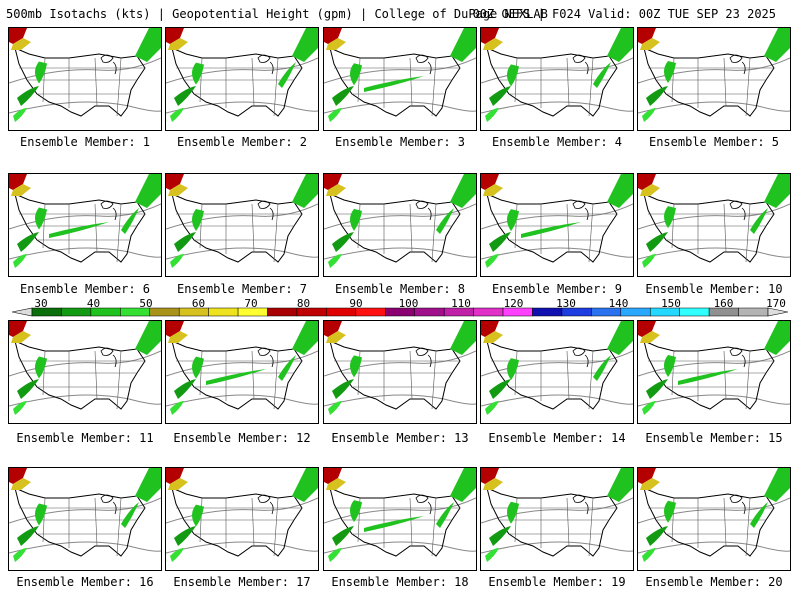 The width and height of the screenshot is (800, 600). I want to click on ensemble-member-label: Ensemble Member: 13, so click(400, 438).